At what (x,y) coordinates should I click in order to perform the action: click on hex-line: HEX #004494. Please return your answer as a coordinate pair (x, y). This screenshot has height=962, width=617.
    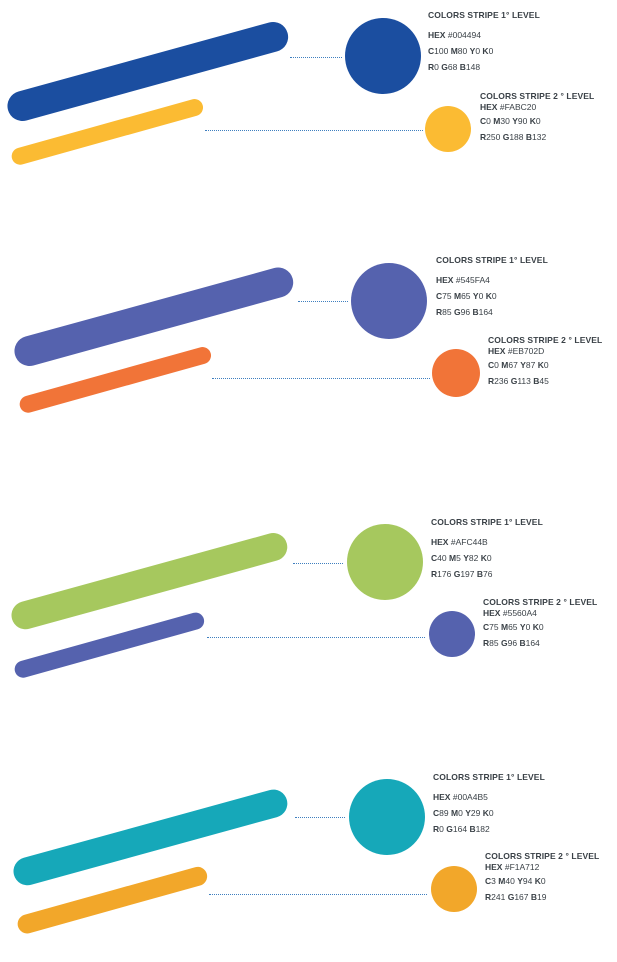
    Looking at the image, I should click on (454, 35).